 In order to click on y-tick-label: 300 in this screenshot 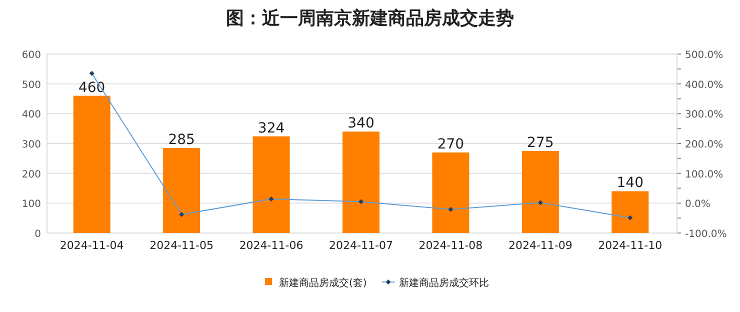, I will do `click(31, 145)`.